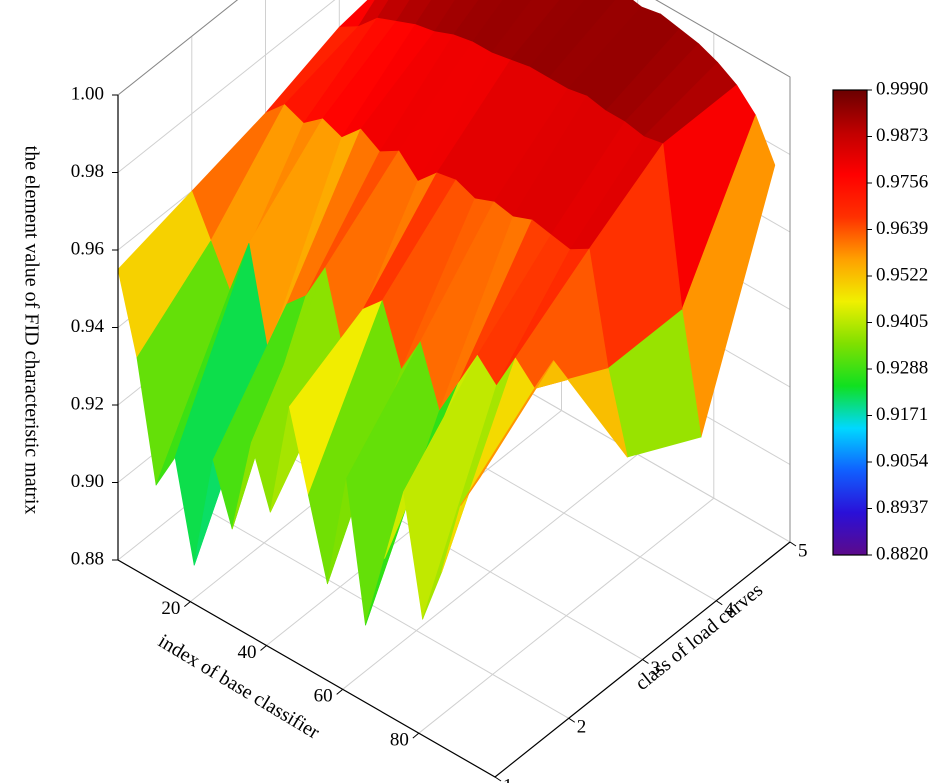 The image size is (941, 783). What do you see at coordinates (902, 274) in the screenshot?
I see `colorbar-tick-label: 0.9522` at bounding box center [902, 274].